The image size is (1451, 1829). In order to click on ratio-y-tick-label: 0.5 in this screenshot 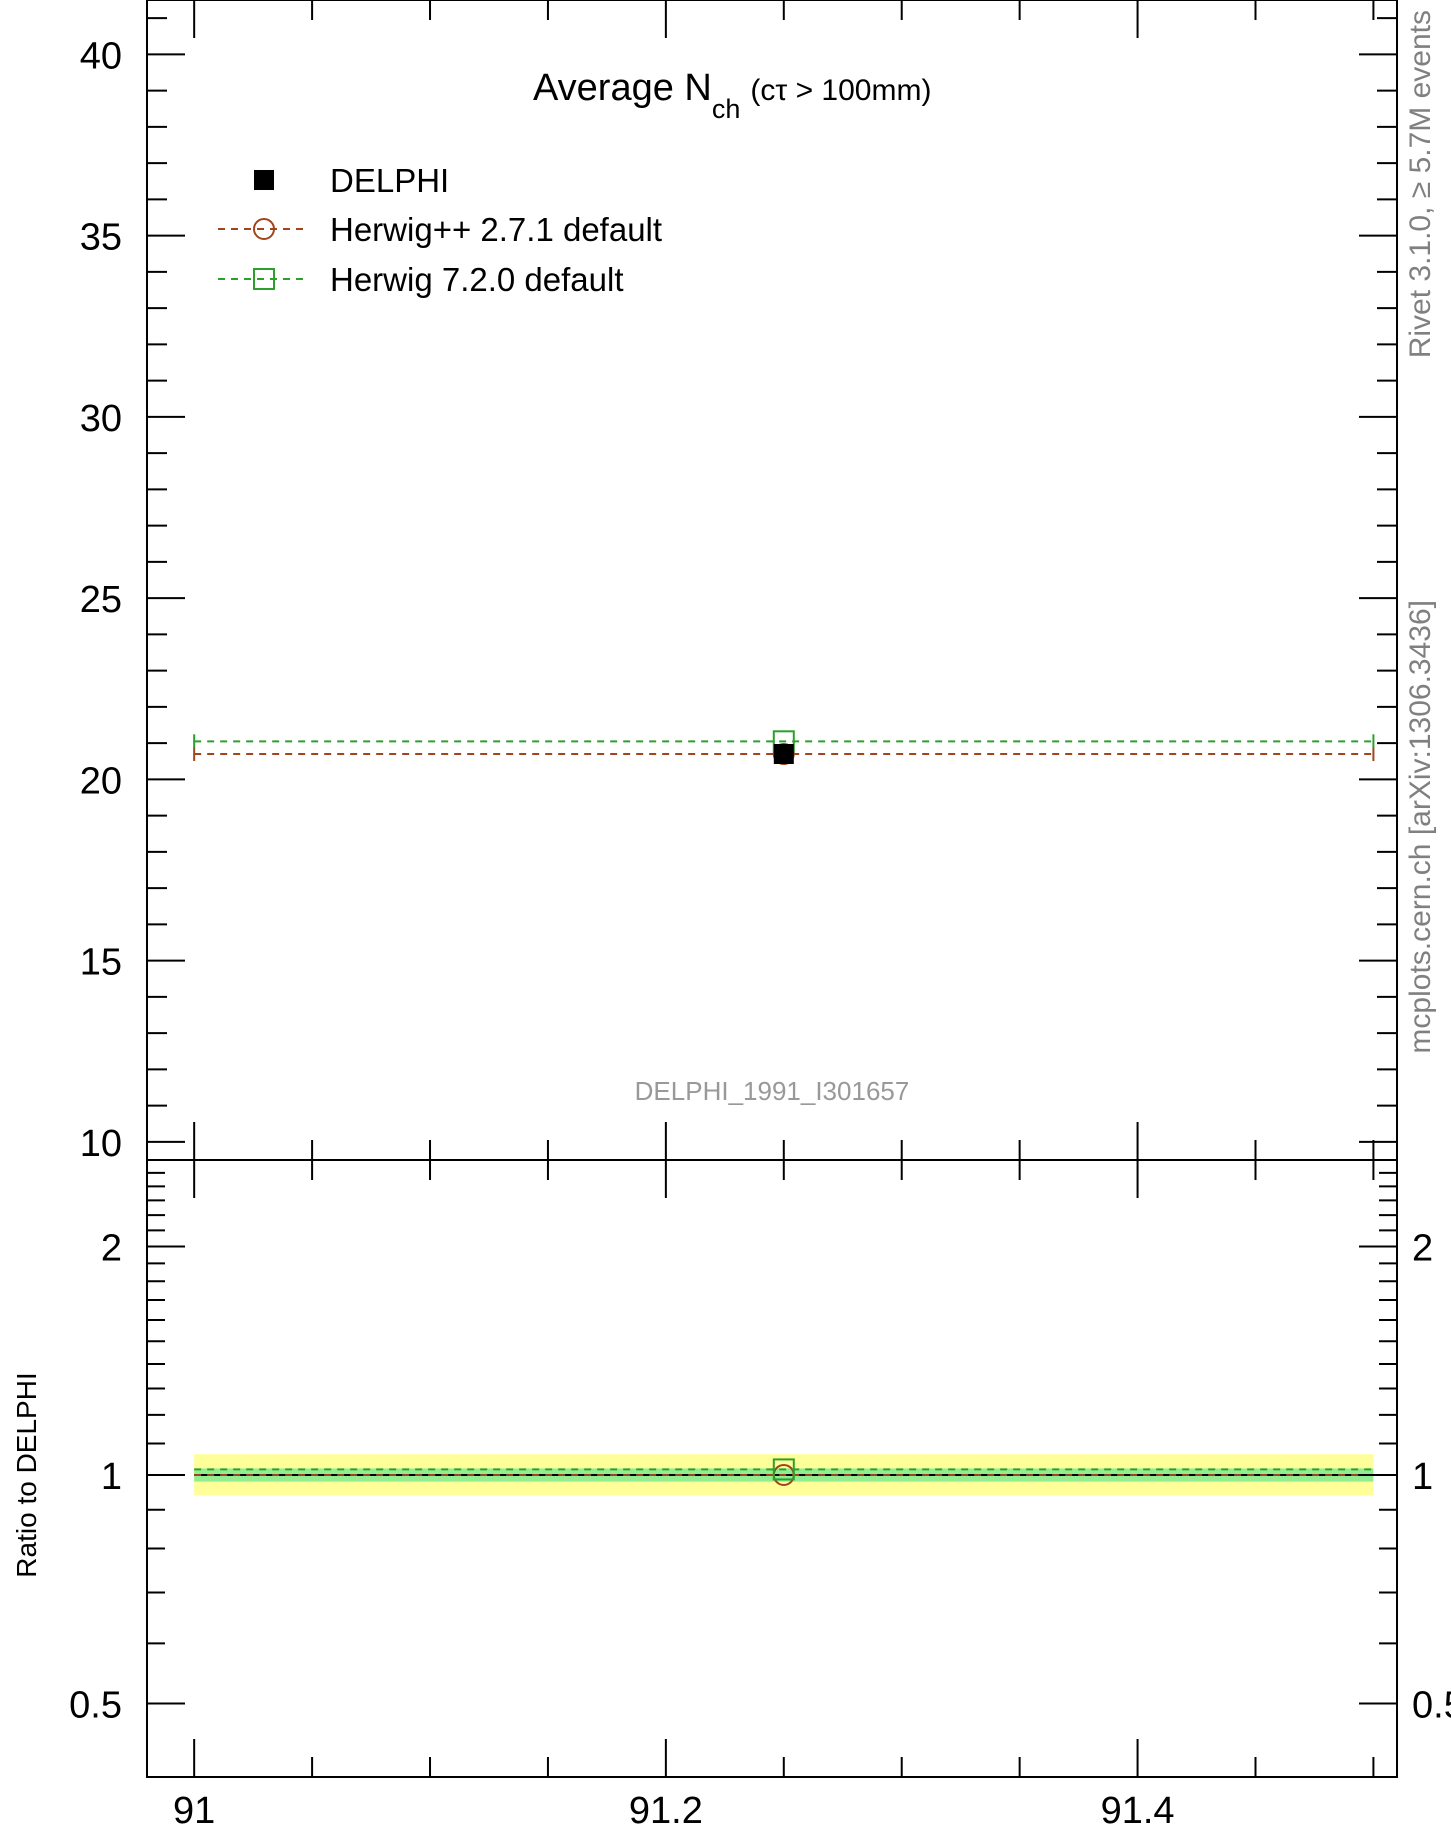, I will do `click(95, 1705)`.